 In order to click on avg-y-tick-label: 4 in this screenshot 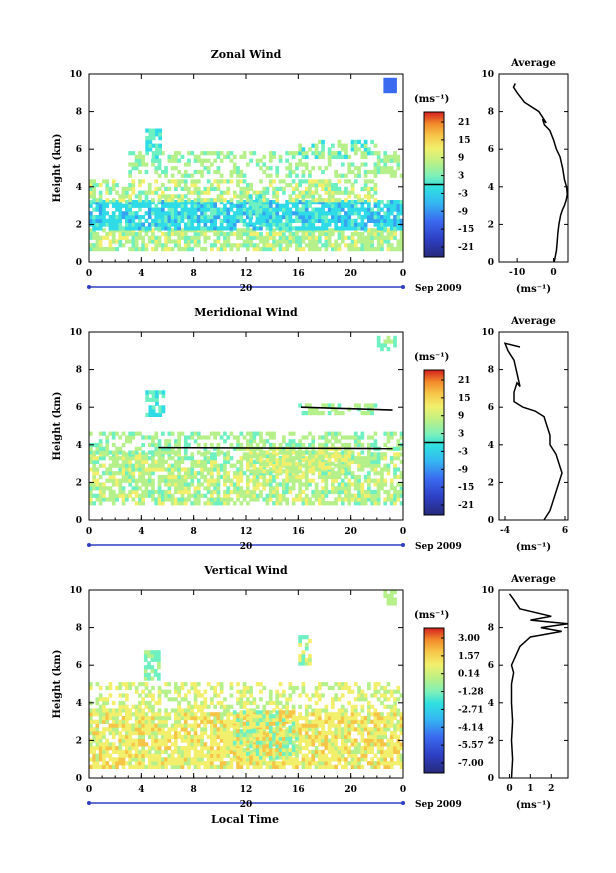, I will do `click(491, 446)`.